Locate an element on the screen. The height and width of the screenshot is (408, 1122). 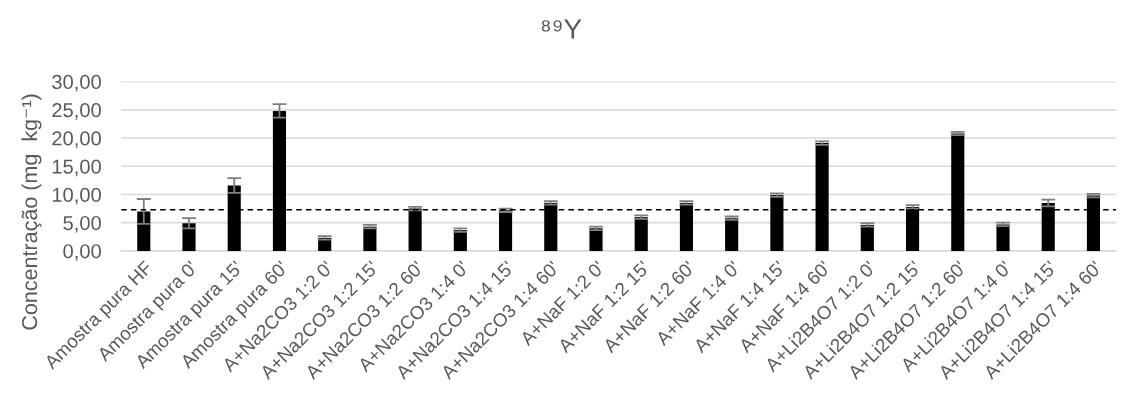
chart-title: ⁸⁹Y is located at coordinates (561, 29).